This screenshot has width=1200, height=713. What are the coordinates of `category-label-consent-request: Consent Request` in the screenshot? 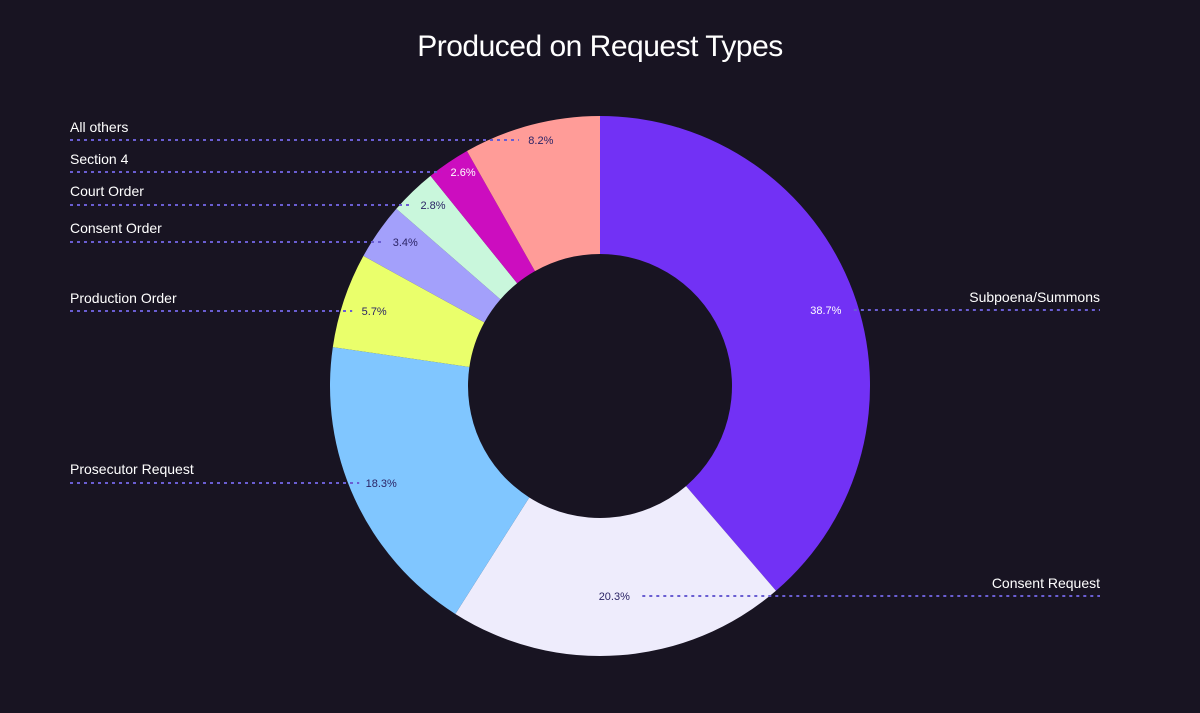 It's located at (1046, 583).